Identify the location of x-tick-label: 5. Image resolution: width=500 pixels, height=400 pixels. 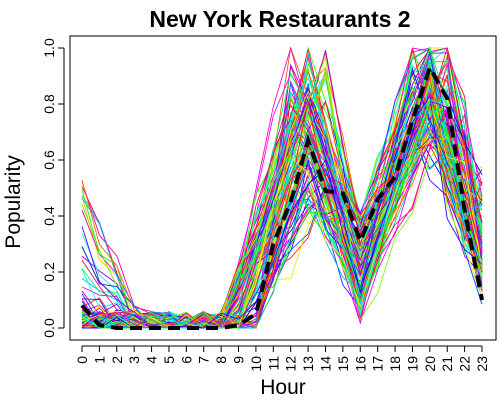
(169, 360).